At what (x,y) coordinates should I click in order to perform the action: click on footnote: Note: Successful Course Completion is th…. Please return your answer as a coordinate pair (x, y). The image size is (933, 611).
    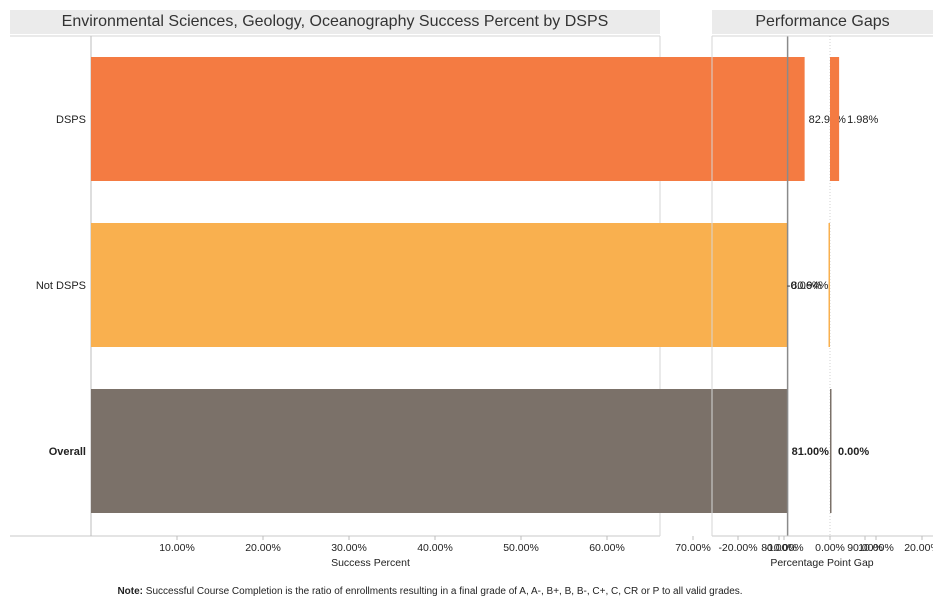
    Looking at the image, I should click on (430, 591).